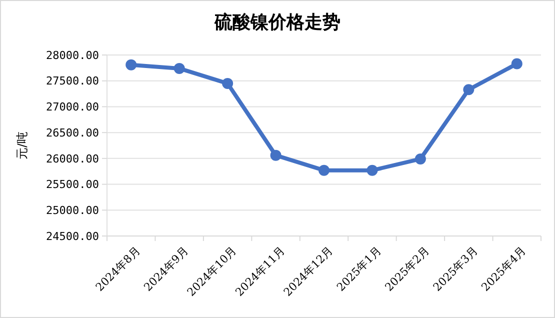 The width and height of the screenshot is (555, 318). What do you see at coordinates (277, 22) in the screenshot?
I see `chart-title: 硫酸镍价格走势` at bounding box center [277, 22].